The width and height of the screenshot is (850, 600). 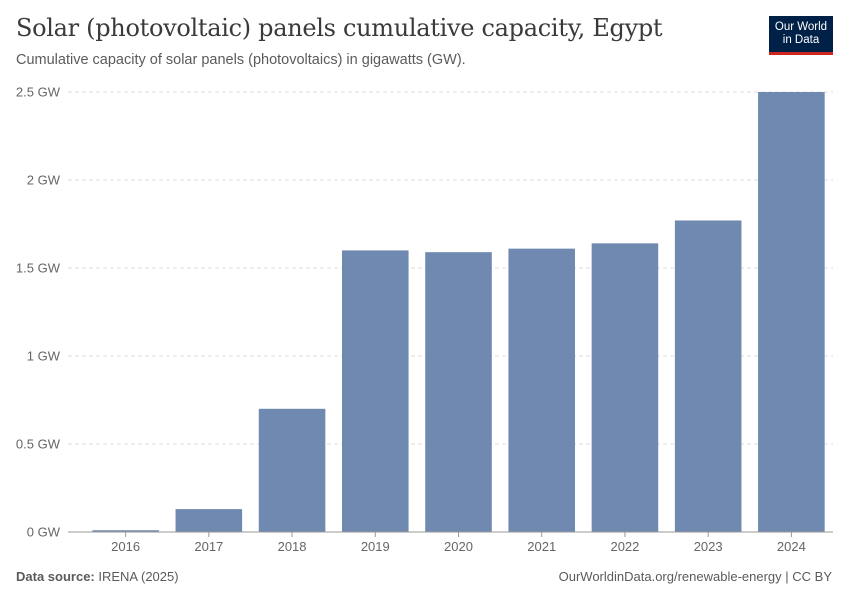 I want to click on x-tick-label: 2023, so click(x=708, y=546).